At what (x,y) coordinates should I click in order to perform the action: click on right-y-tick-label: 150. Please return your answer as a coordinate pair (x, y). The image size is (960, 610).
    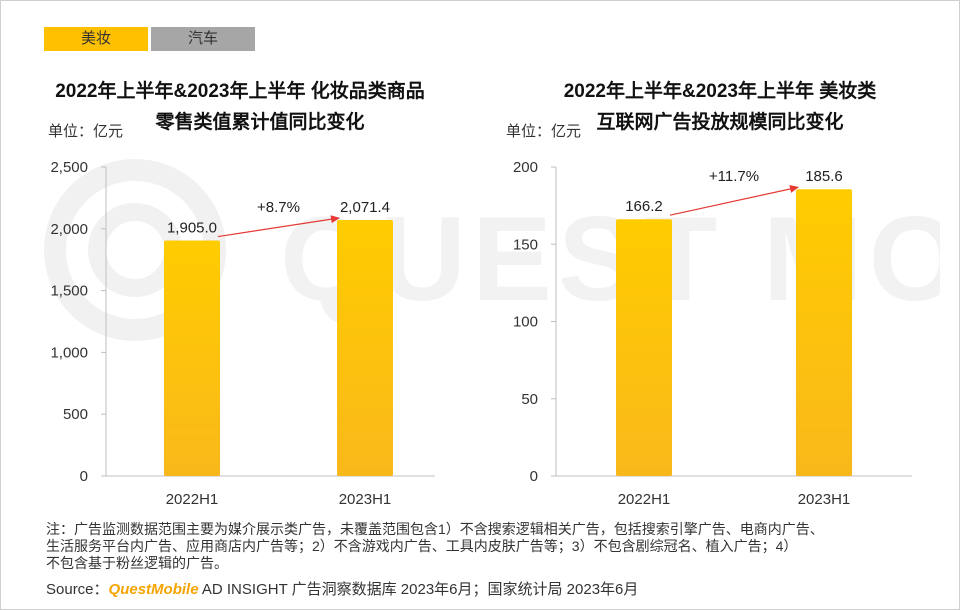
    Looking at the image, I should click on (525, 244).